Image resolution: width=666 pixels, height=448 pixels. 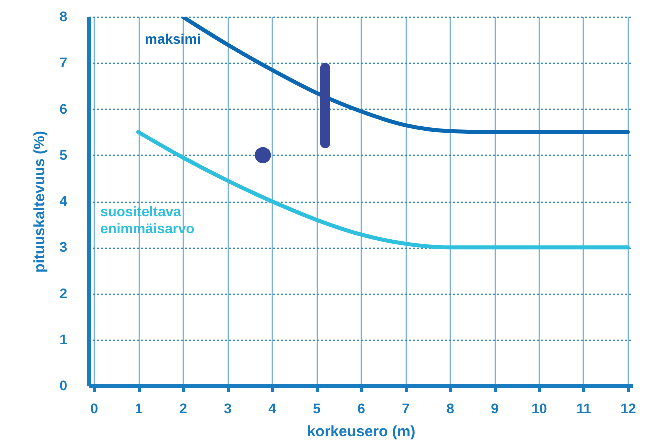 I want to click on y-tick-label: 0, so click(x=64, y=386).